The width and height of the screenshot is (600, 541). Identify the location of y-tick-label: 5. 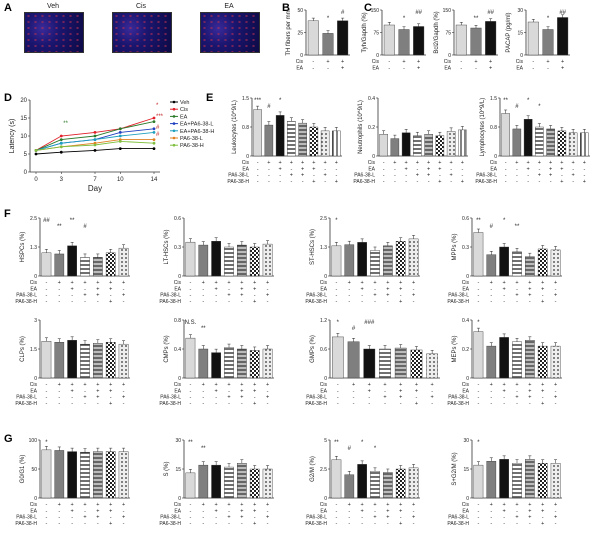
(325, 441).